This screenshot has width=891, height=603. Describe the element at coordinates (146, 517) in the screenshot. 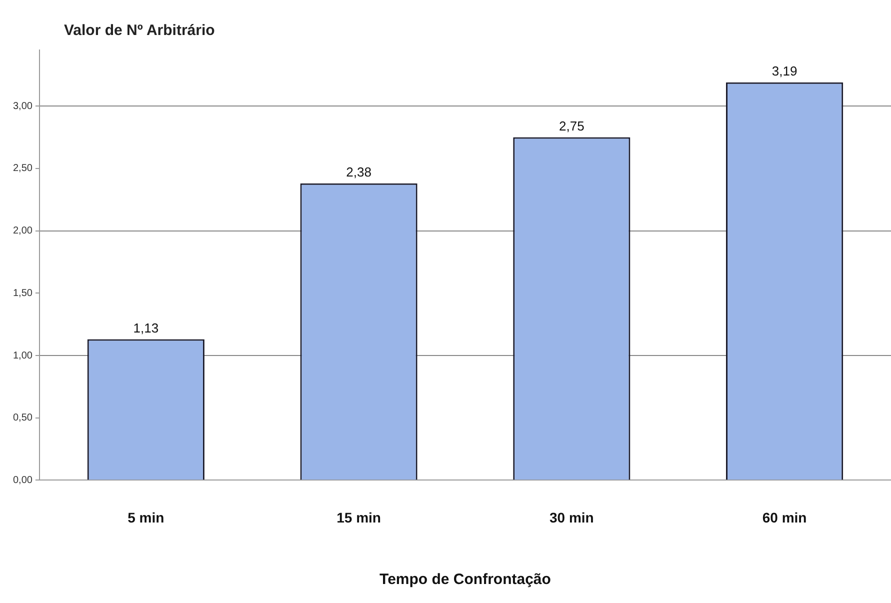

I see `x-tick-label: 5 min` at that location.